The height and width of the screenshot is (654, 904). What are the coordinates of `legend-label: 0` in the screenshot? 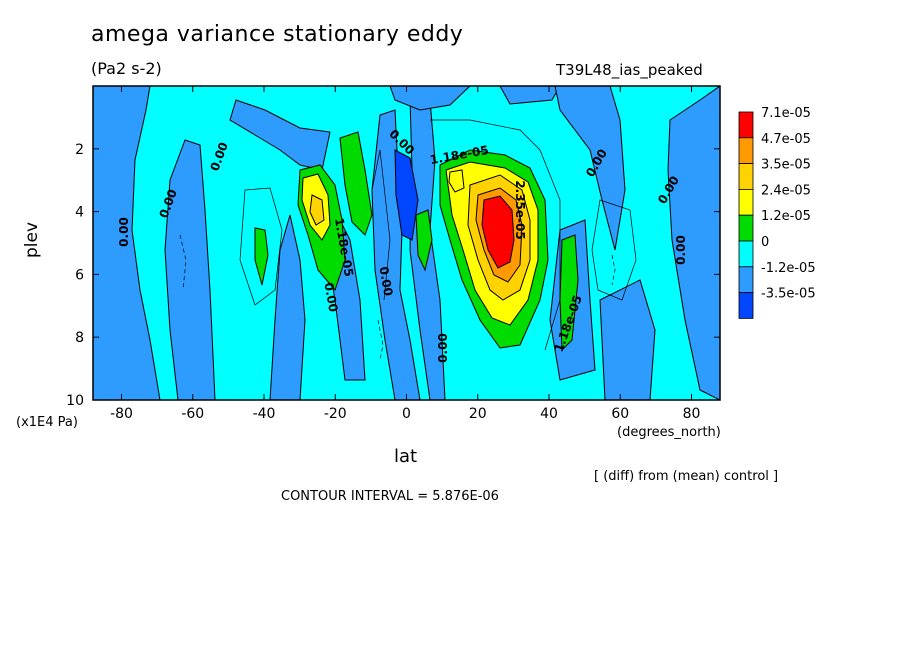 It's located at (765, 242).